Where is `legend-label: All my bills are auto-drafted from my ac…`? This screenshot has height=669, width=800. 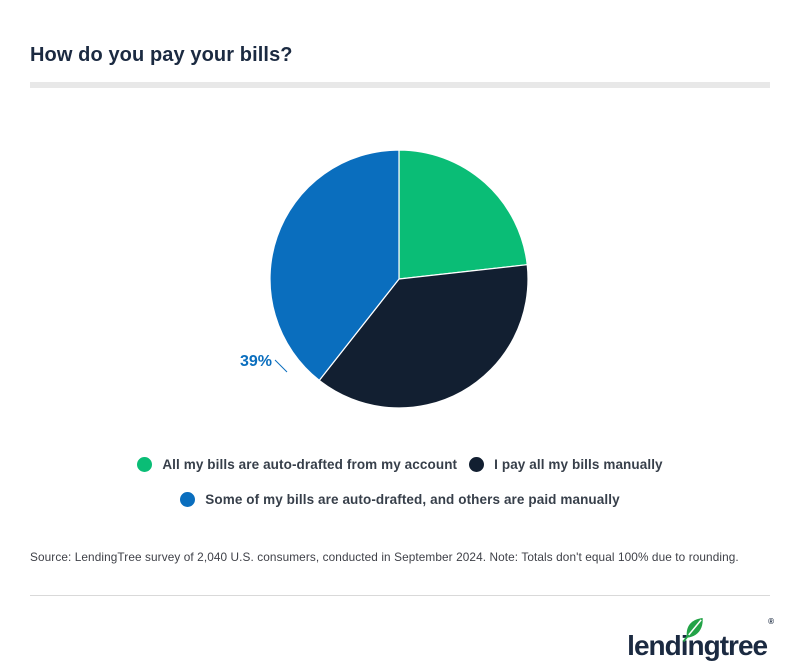
legend-label: All my bills are auto-drafted from my ac… is located at coordinates (310, 464).